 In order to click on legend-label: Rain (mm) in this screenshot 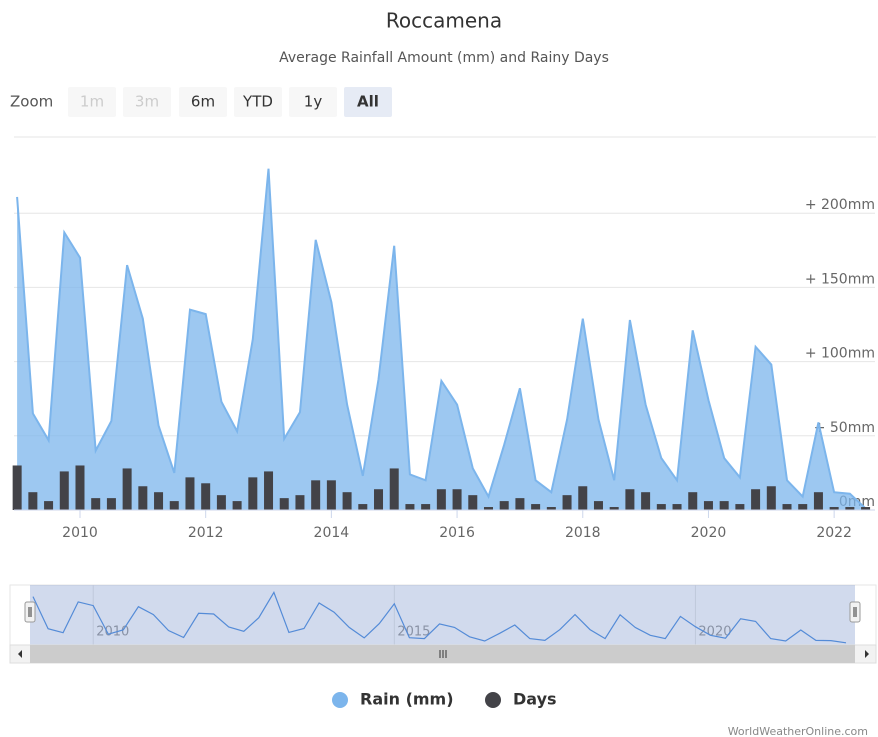, I will do `click(407, 699)`.